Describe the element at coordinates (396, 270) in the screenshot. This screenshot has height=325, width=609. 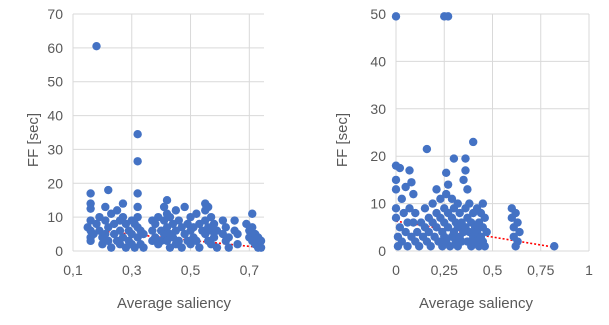
I see `x-tick-label: 0` at that location.